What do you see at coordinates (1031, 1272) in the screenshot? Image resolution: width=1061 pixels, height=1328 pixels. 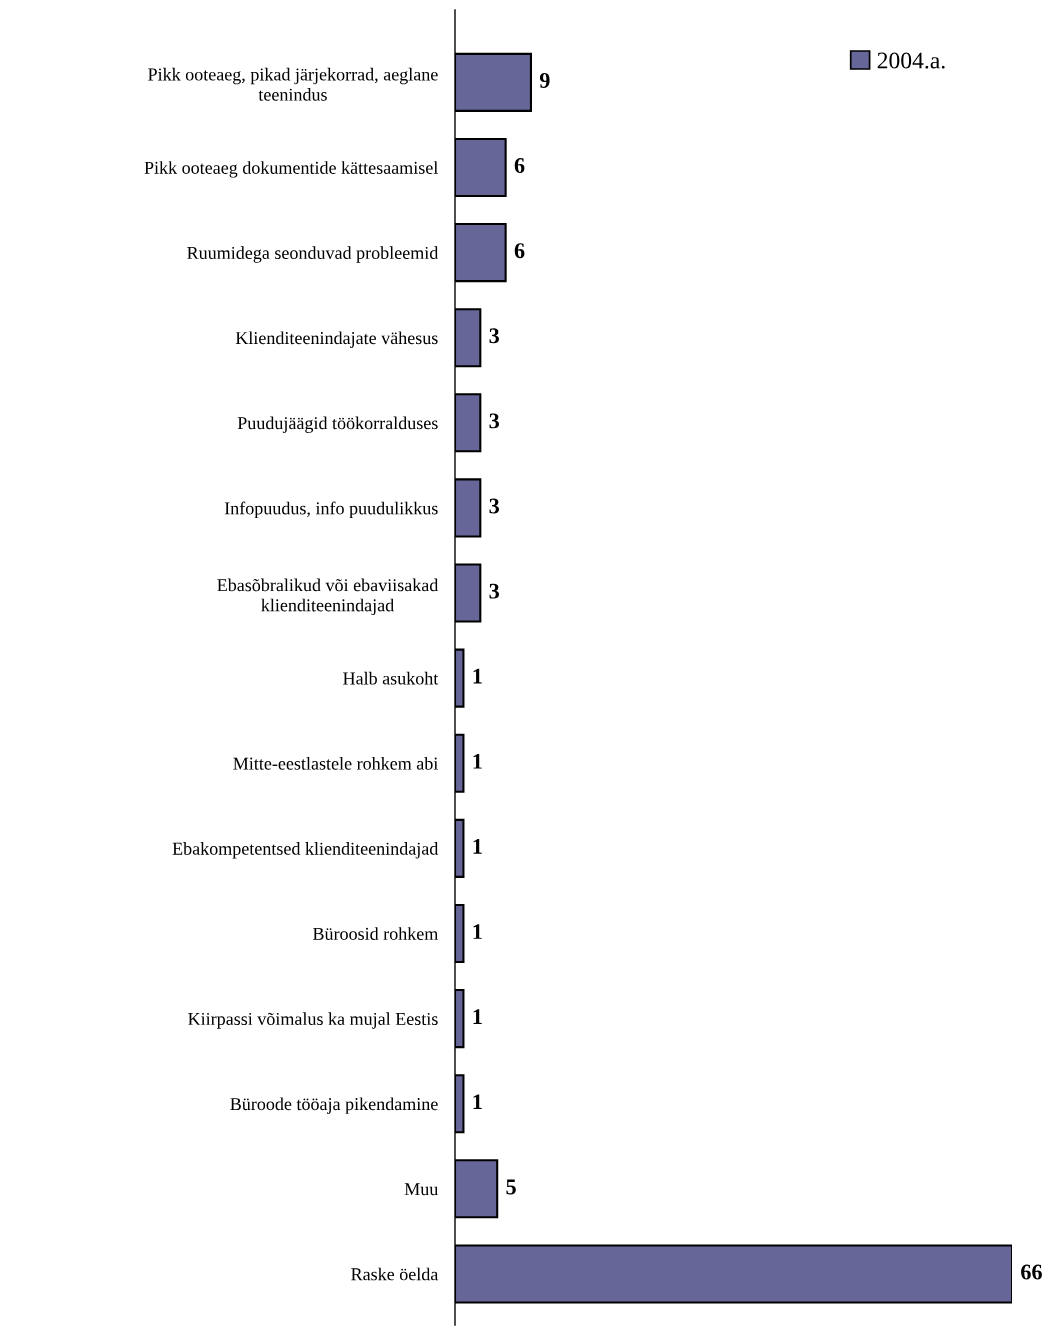 I see `data-label: 66` at bounding box center [1031, 1272].